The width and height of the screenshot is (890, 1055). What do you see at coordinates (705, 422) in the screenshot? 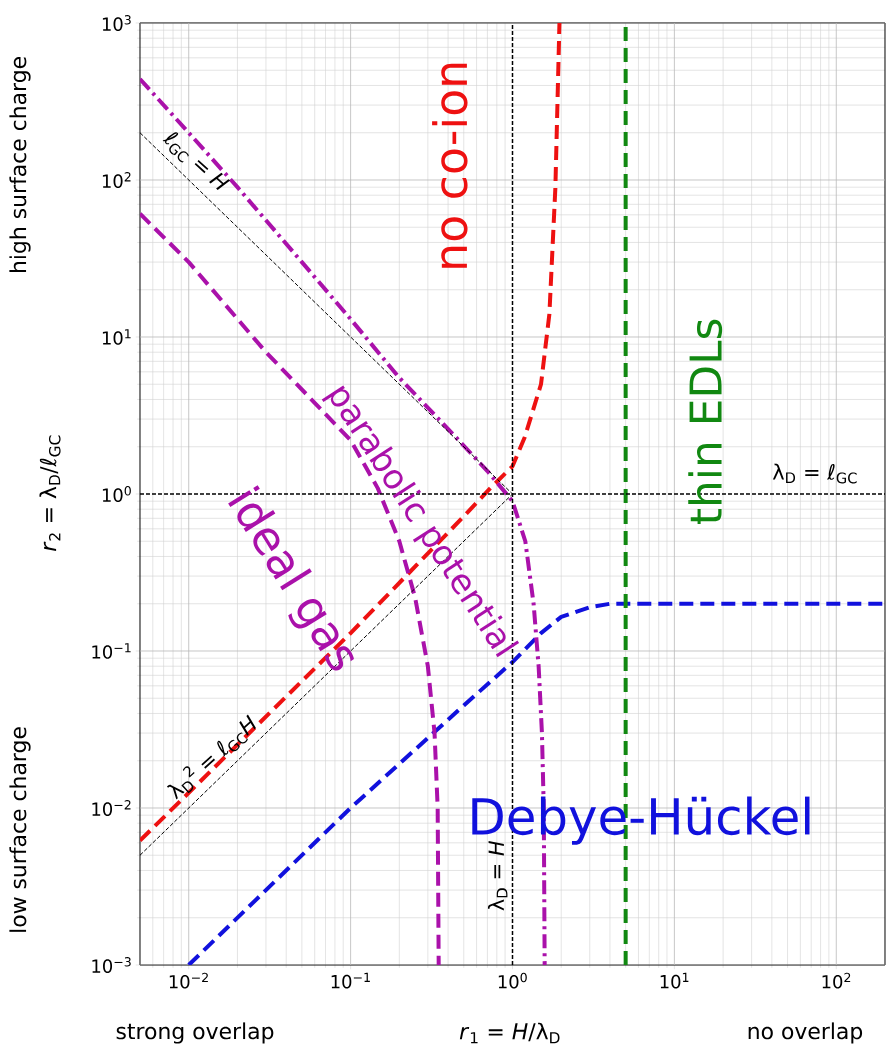
I see `text: thin EDLs` at bounding box center [705, 422].